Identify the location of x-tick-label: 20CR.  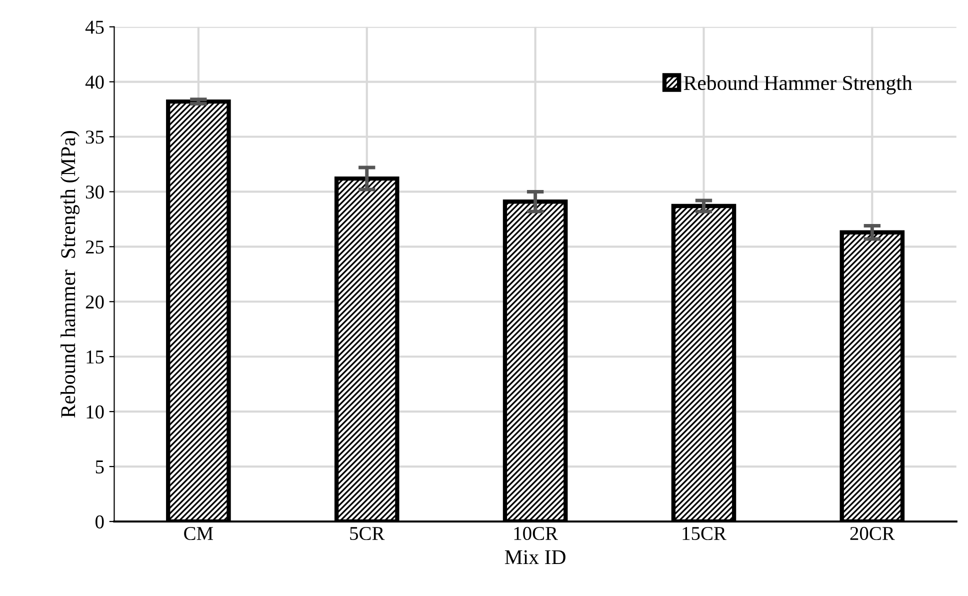
(872, 533).